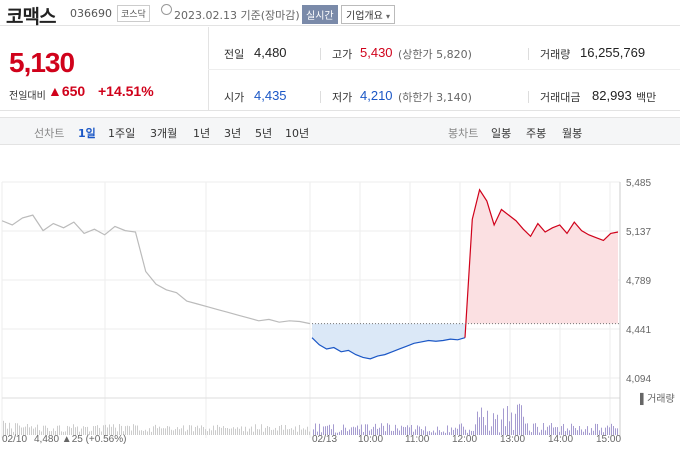 The height and width of the screenshot is (458, 680). Describe the element at coordinates (444, 69) in the screenshot. I see `divider` at that location.